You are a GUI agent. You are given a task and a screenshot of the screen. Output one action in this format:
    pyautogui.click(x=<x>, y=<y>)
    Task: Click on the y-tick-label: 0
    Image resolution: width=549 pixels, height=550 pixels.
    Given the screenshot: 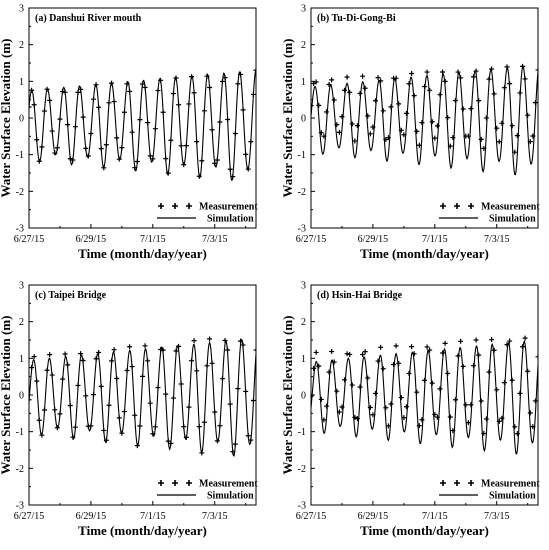 What is the action you would take?
    pyautogui.click(x=303, y=396)
    